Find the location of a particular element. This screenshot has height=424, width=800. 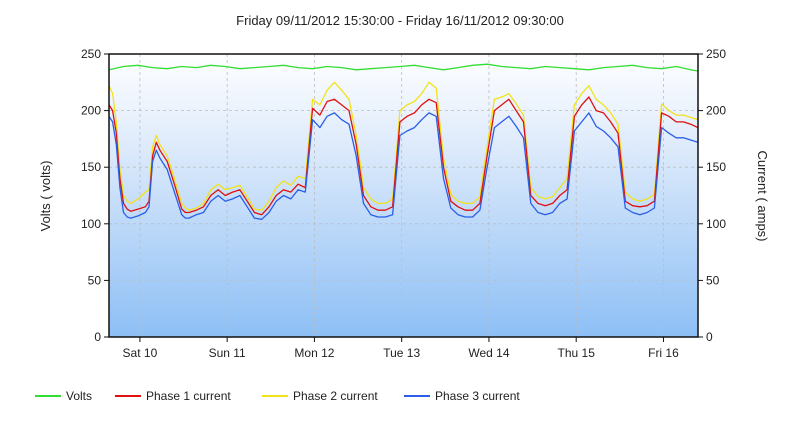

y-axis-left: 0 50 100 150 200 250 is located at coordinates (95, 195).